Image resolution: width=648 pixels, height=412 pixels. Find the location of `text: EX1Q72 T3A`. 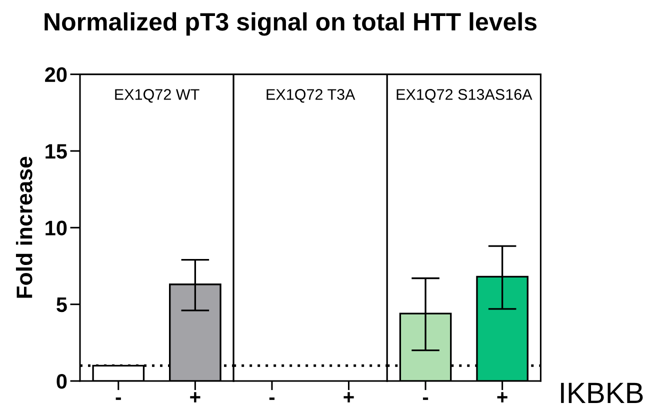

text: EX1Q72 T3A is located at coordinates (311, 96).